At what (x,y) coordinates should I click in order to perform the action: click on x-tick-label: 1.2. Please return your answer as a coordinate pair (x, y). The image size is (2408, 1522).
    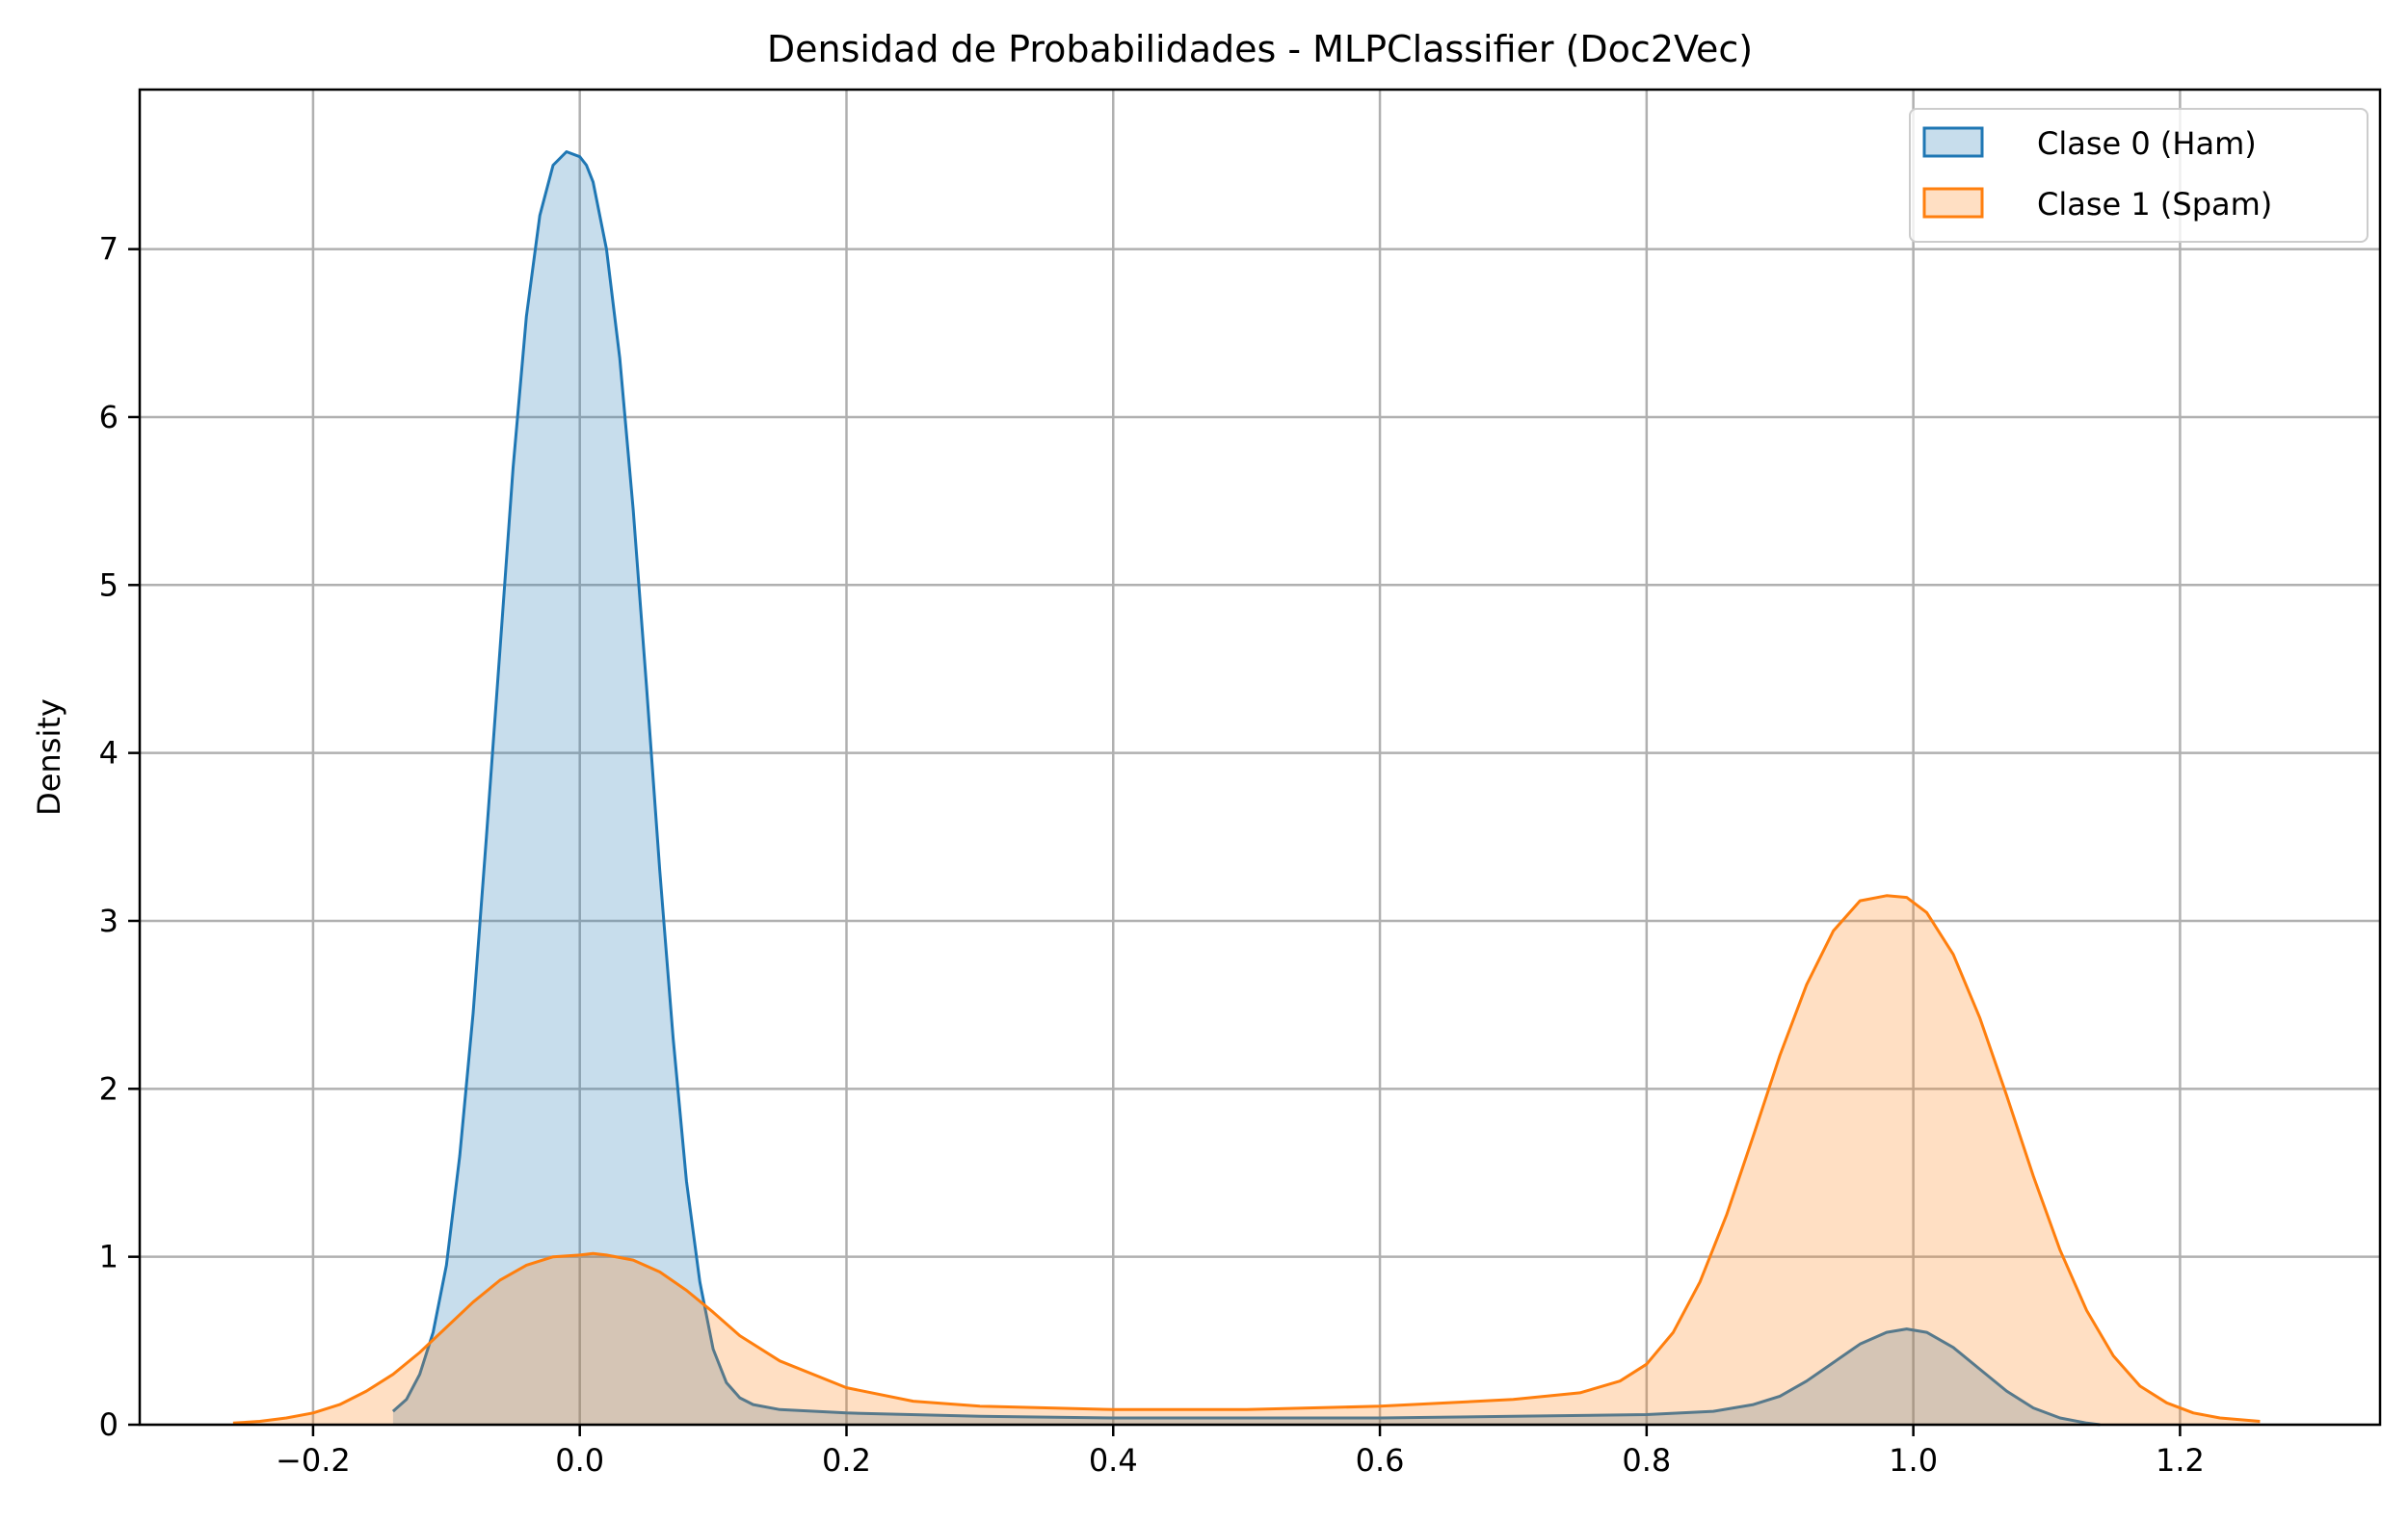
    Looking at the image, I should click on (2181, 1460).